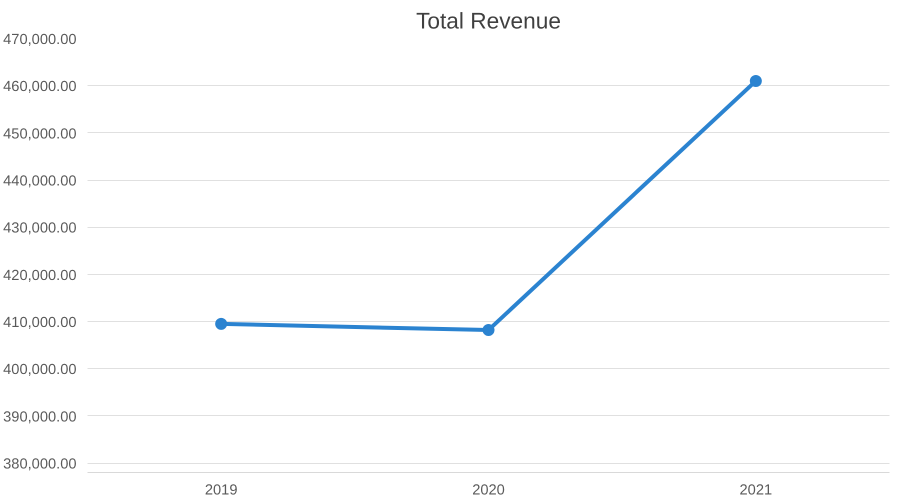 Image resolution: width=914 pixels, height=502 pixels. Describe the element at coordinates (40, 228) in the screenshot. I see `y-tick-label: 430,000.00` at that location.